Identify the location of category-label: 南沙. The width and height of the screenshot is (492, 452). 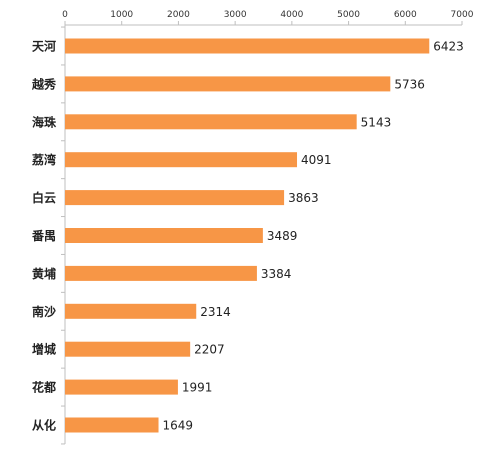
(44, 311).